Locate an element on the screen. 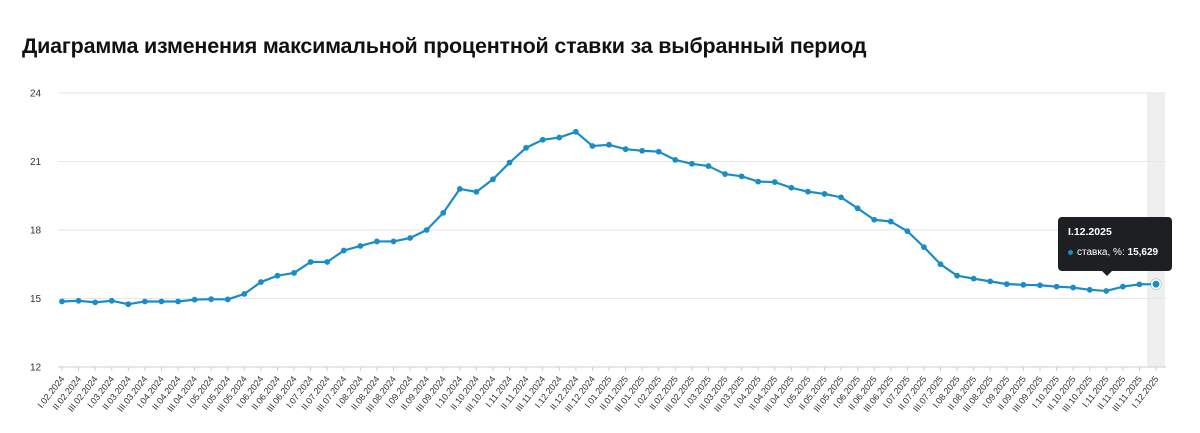 The width and height of the screenshot is (1200, 433). y-tick-label: 12 is located at coordinates (36, 368).